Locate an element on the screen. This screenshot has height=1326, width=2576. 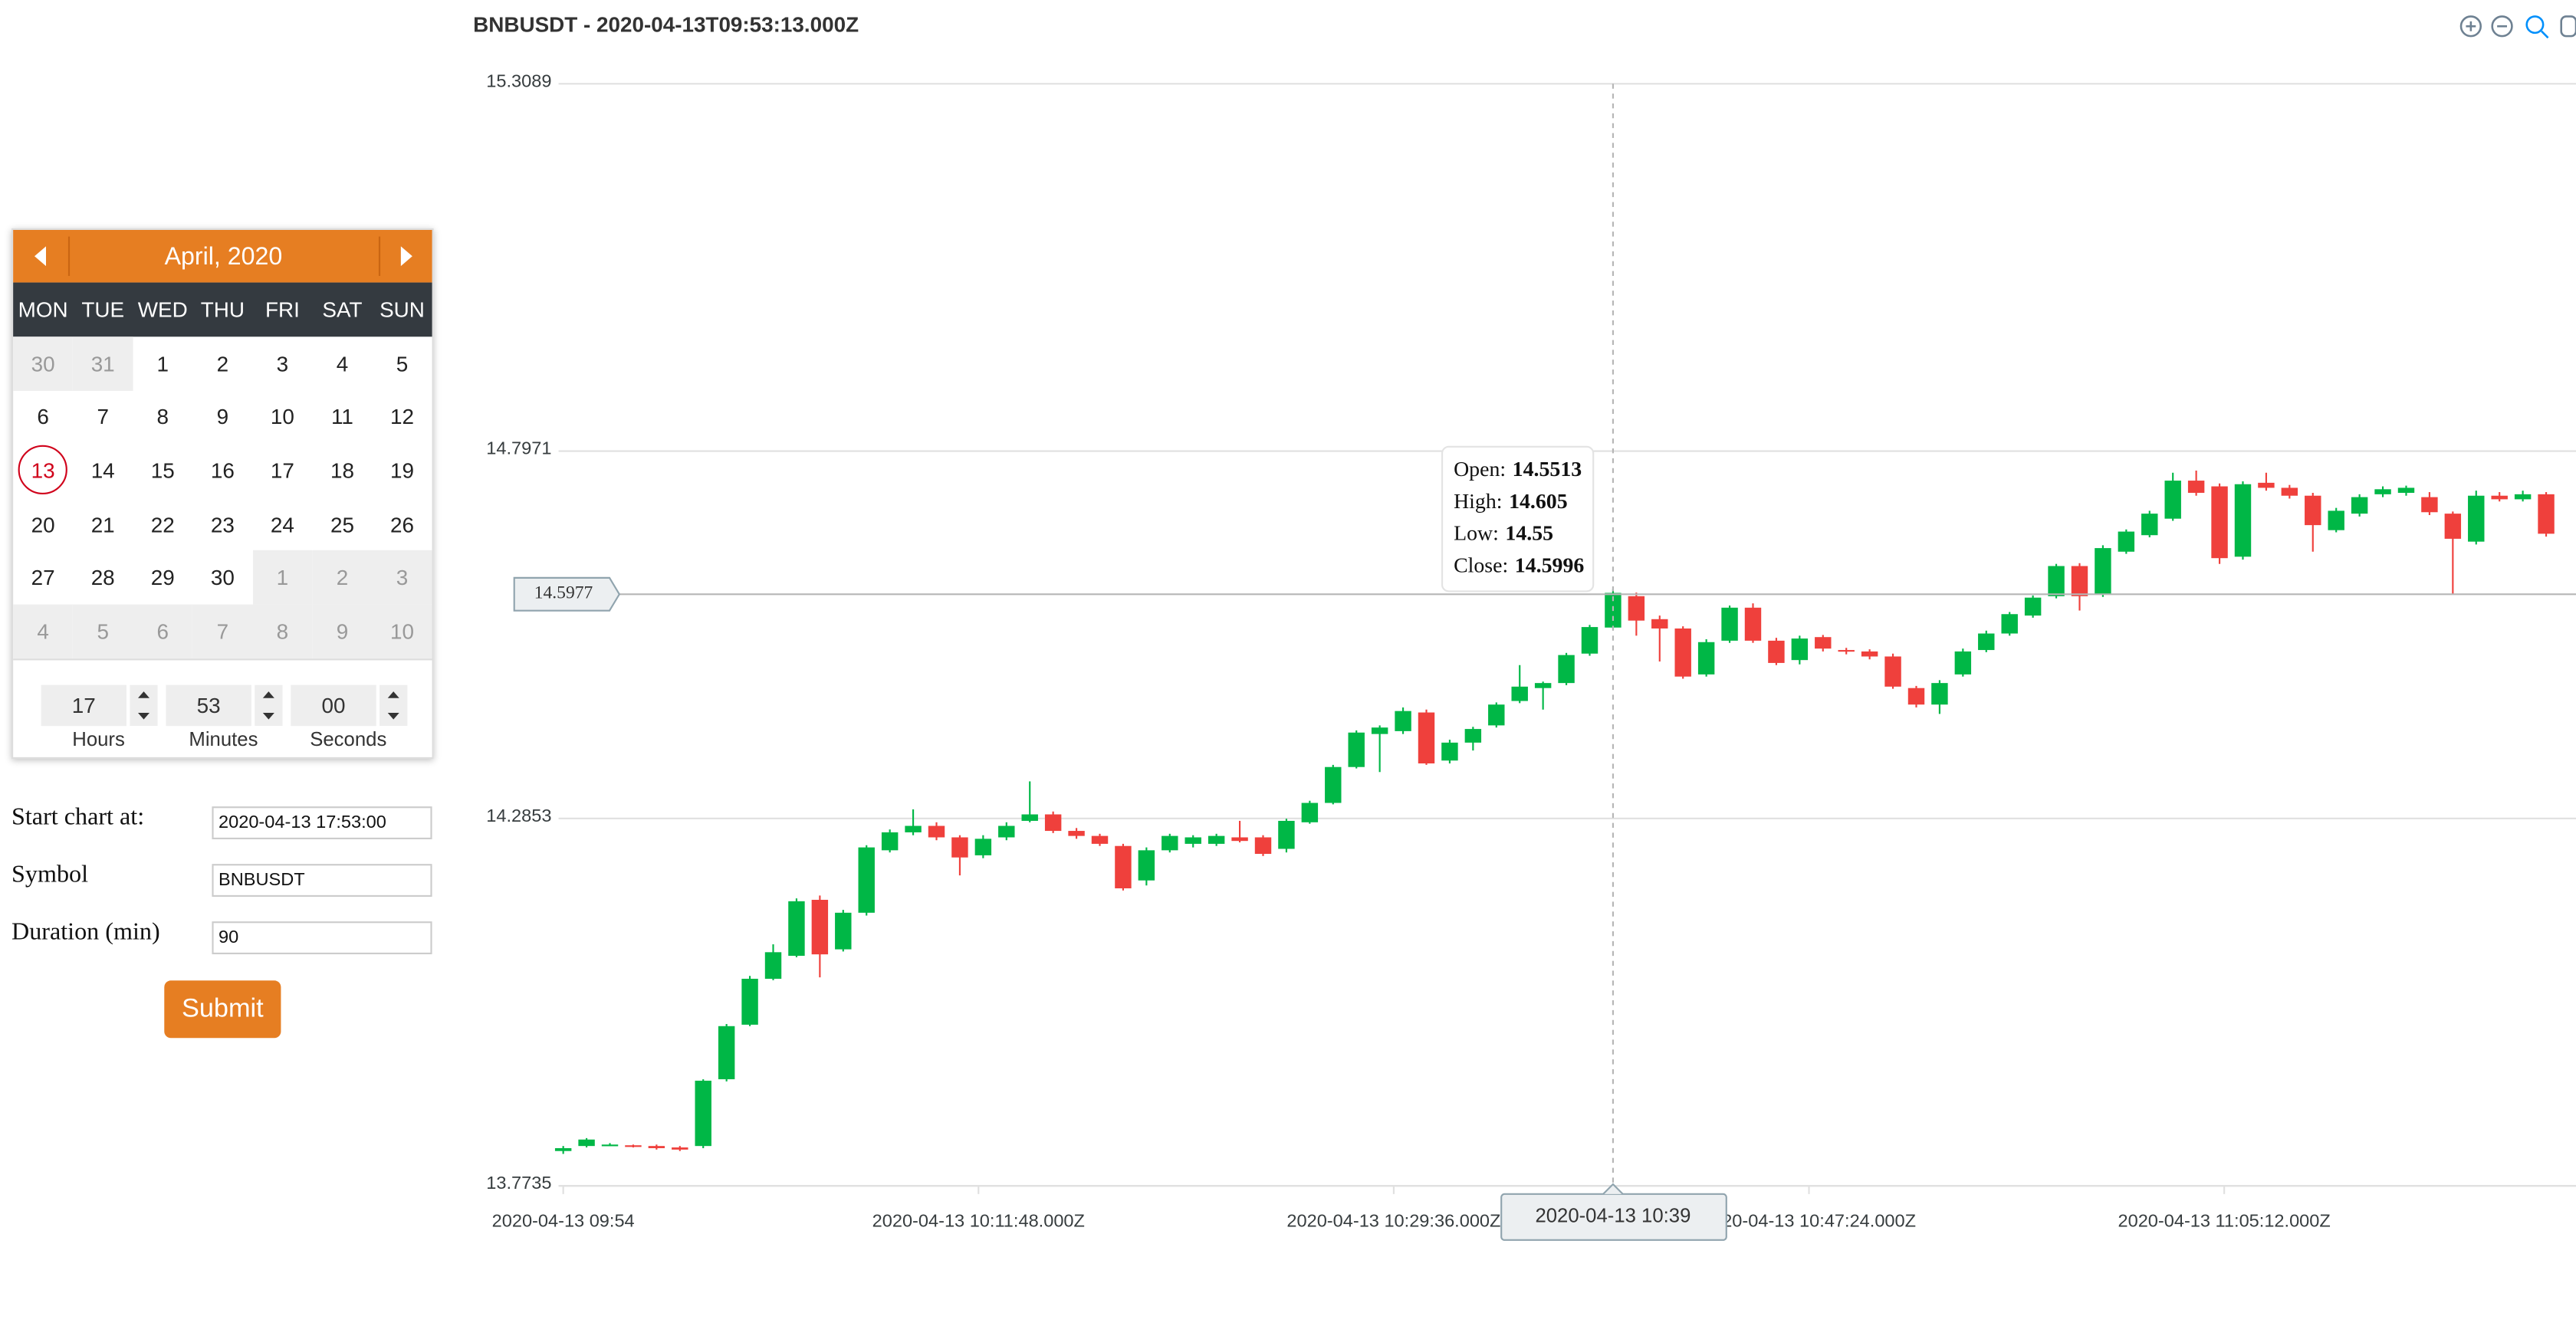
day-cell: 23 is located at coordinates (222, 524).